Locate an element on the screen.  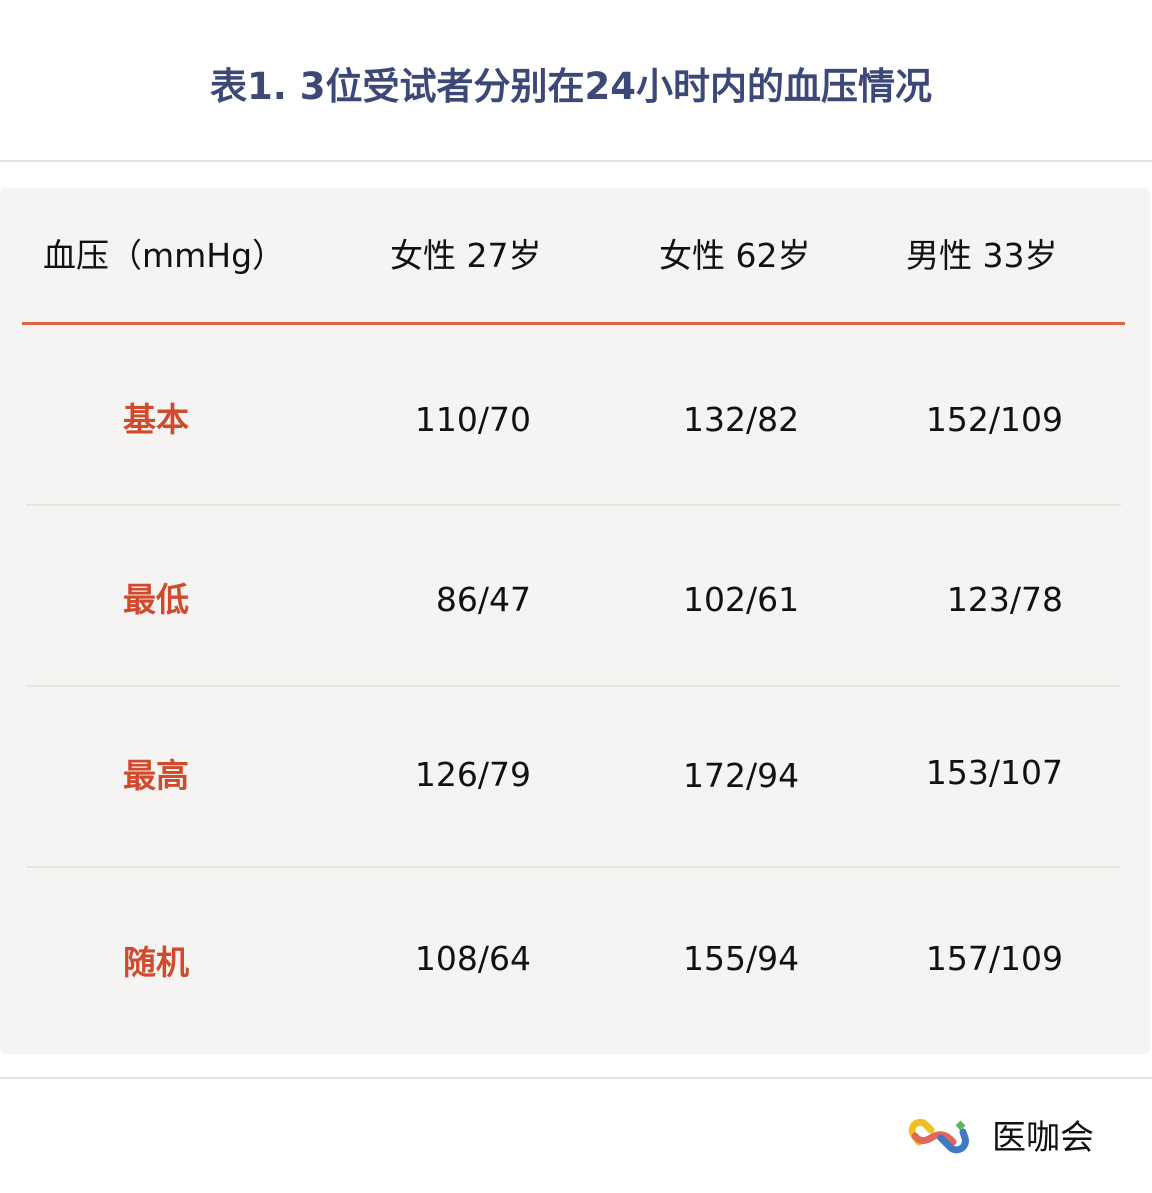
header-female-62: 女性 62岁 is located at coordinates (735, 255).